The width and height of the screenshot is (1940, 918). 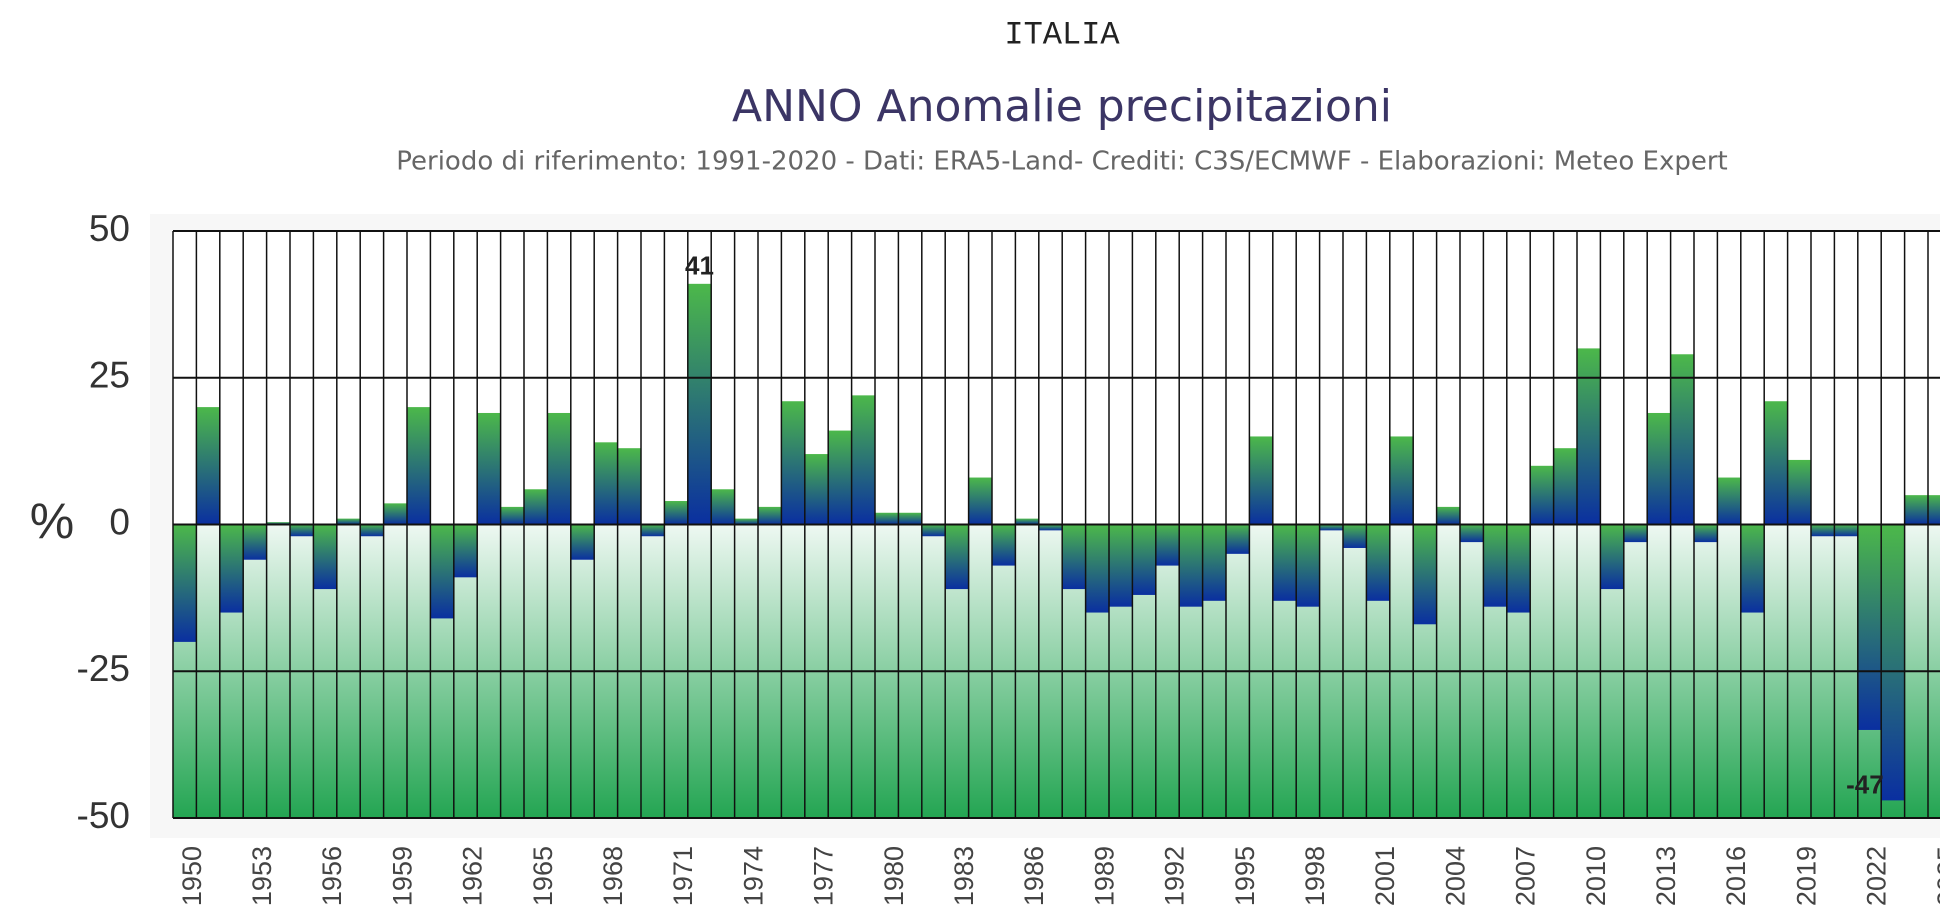 I want to click on x-tick-label: 1968, so click(x=613, y=876).